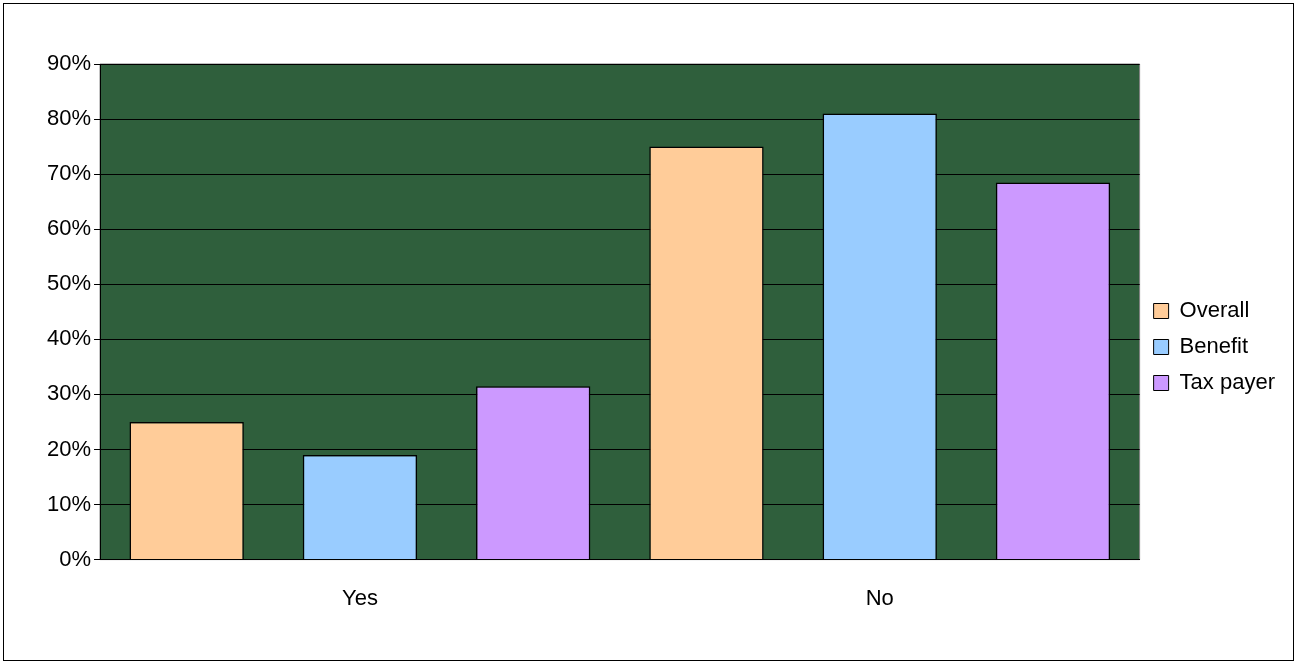  What do you see at coordinates (69, 503) in the screenshot?
I see `y-tick-label: 10%` at bounding box center [69, 503].